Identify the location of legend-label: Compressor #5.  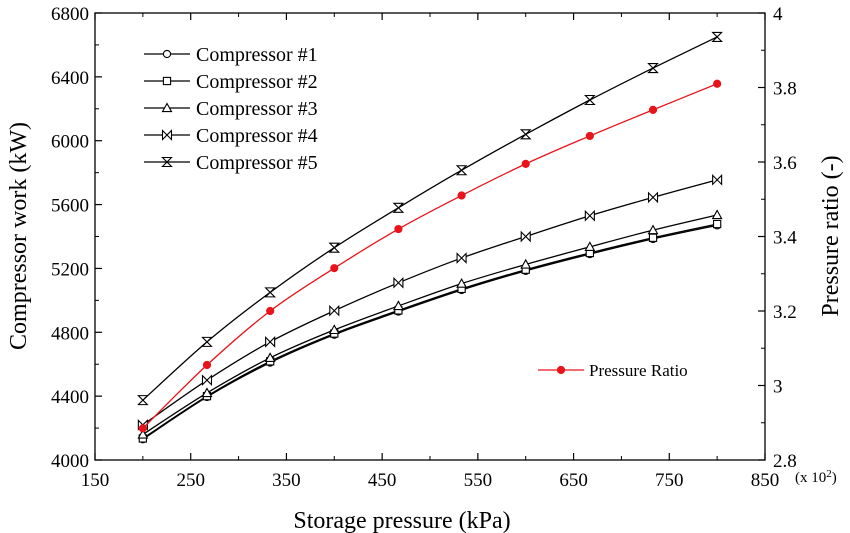
(257, 163).